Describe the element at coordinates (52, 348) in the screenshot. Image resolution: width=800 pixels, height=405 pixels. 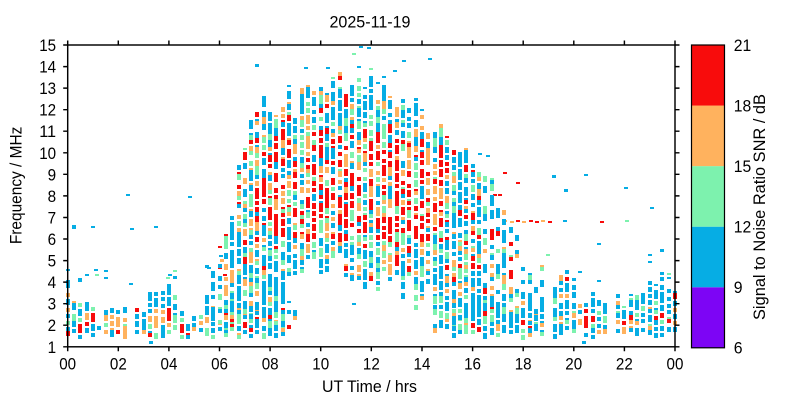
I see `svg-text: 1` at that location.